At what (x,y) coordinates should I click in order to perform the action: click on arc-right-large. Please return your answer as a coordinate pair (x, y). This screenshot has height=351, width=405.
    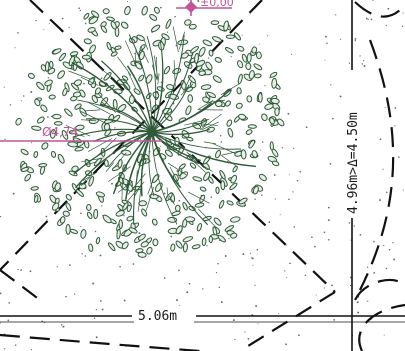
    Looking at the image, I should click on (377, 165).